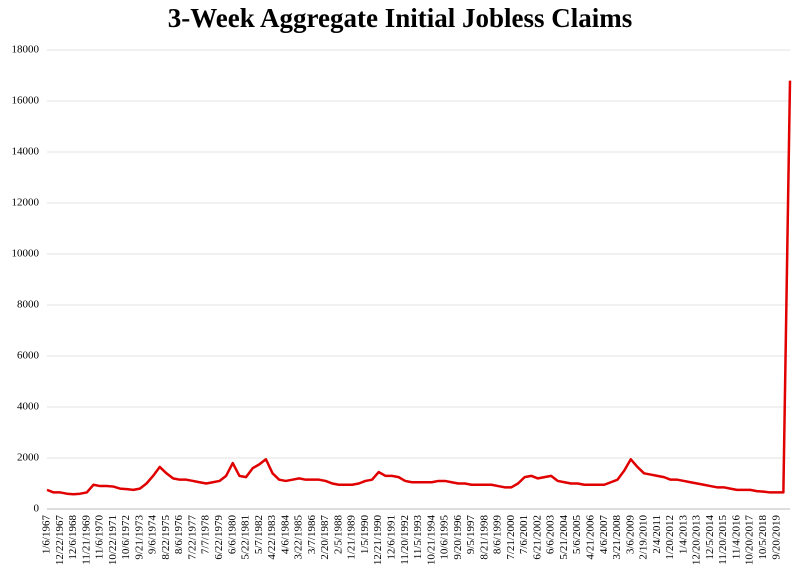 The width and height of the screenshot is (800, 578). Describe the element at coordinates (153, 535) in the screenshot. I see `x-tick-label: 9/6/1974` at that location.